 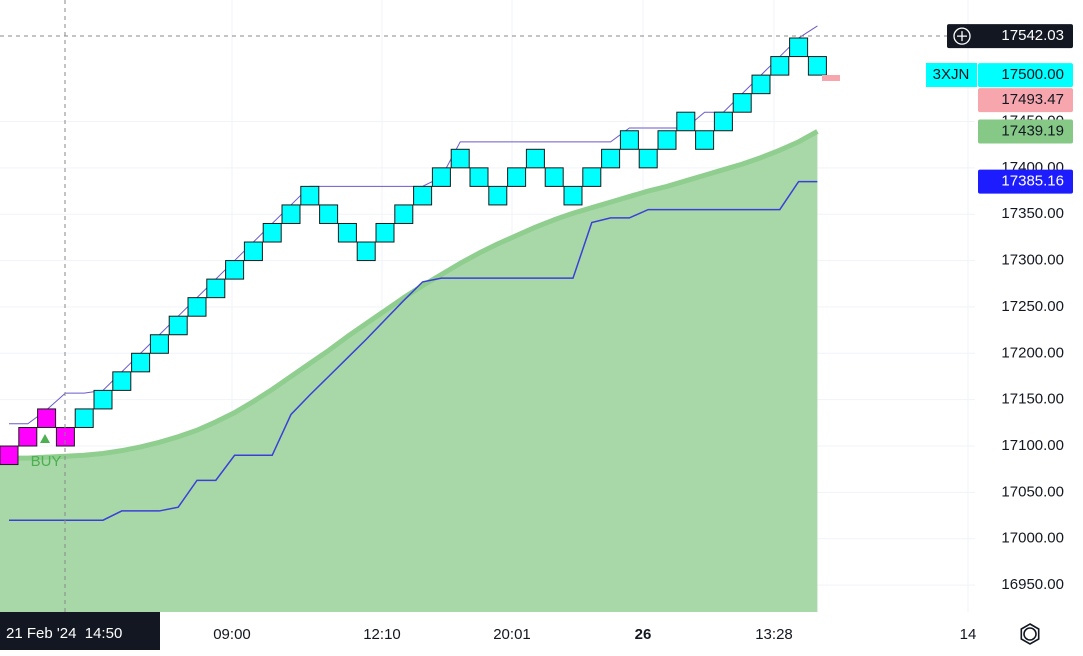 I want to click on pending-brick, so click(x=831, y=78).